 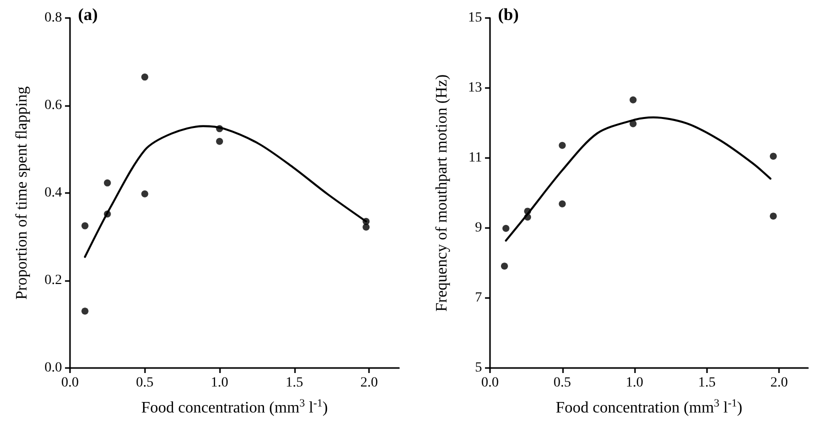 What do you see at coordinates (478, 298) in the screenshot?
I see `y-tick-label: 7` at bounding box center [478, 298].